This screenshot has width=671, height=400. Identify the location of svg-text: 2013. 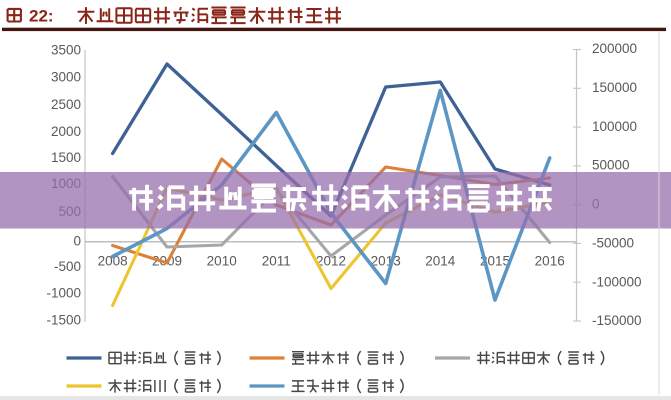
(386, 261).